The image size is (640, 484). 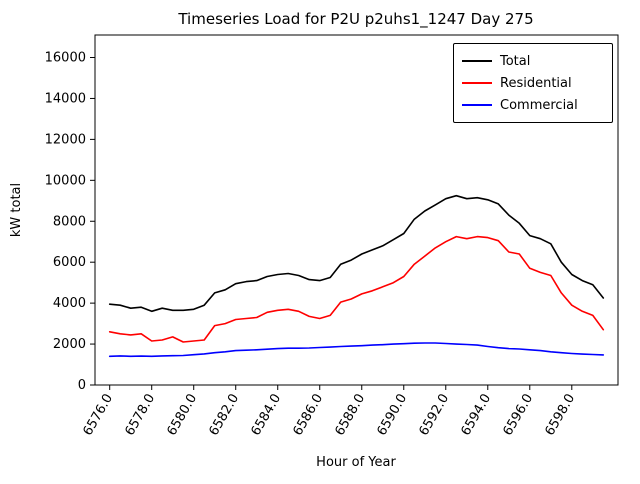 I want to click on y-tick-label: 4000, so click(x=69, y=303).